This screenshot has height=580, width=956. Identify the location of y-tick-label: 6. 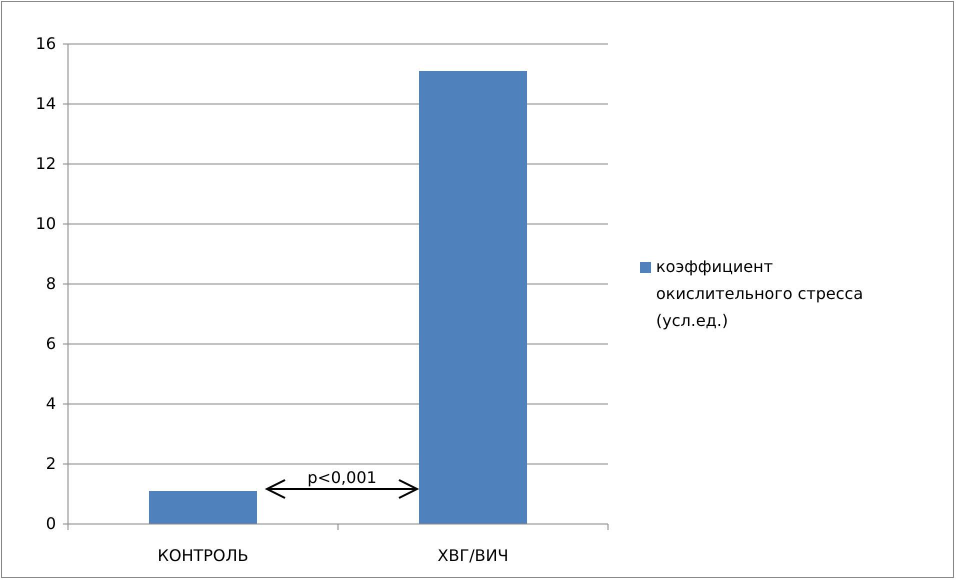
(51, 344).